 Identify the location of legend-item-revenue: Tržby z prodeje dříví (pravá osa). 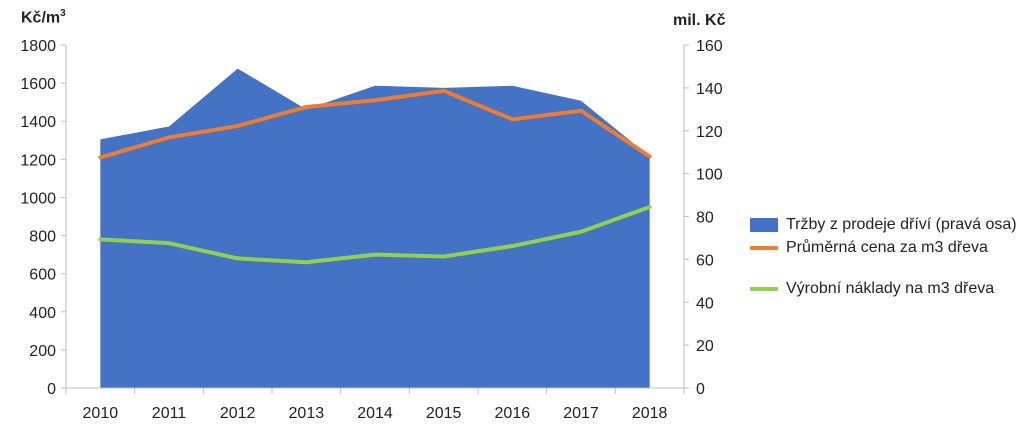
(885, 224).